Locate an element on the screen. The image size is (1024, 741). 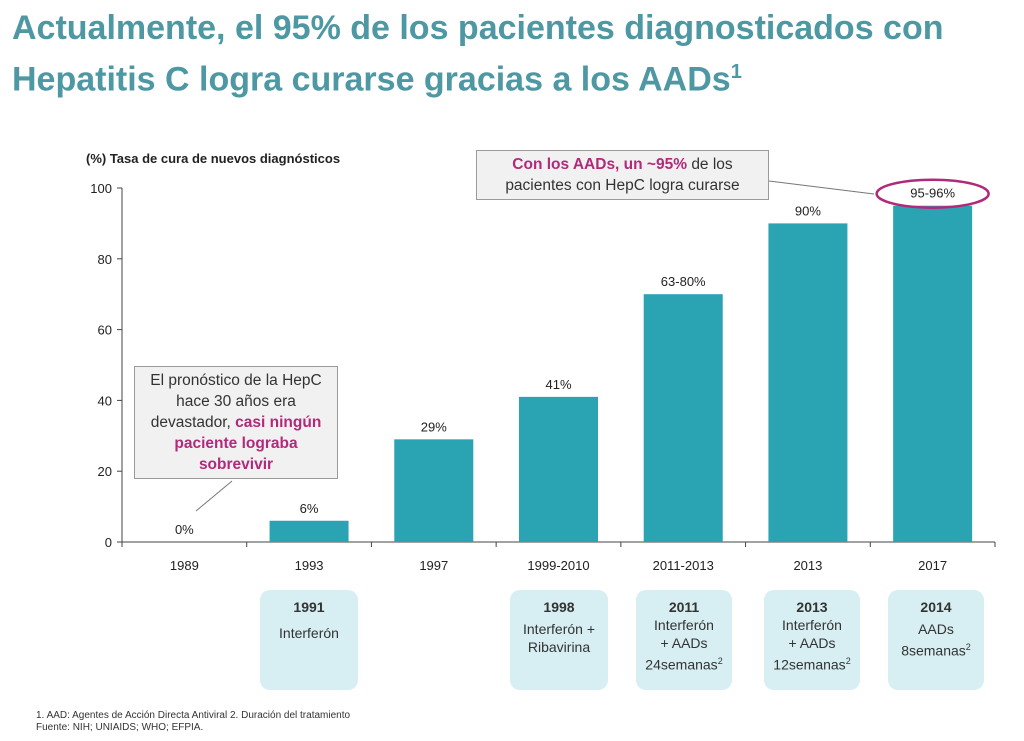
treatment-box-2013: 2013 Interferón + AADs 12semanas2 is located at coordinates (812, 640).